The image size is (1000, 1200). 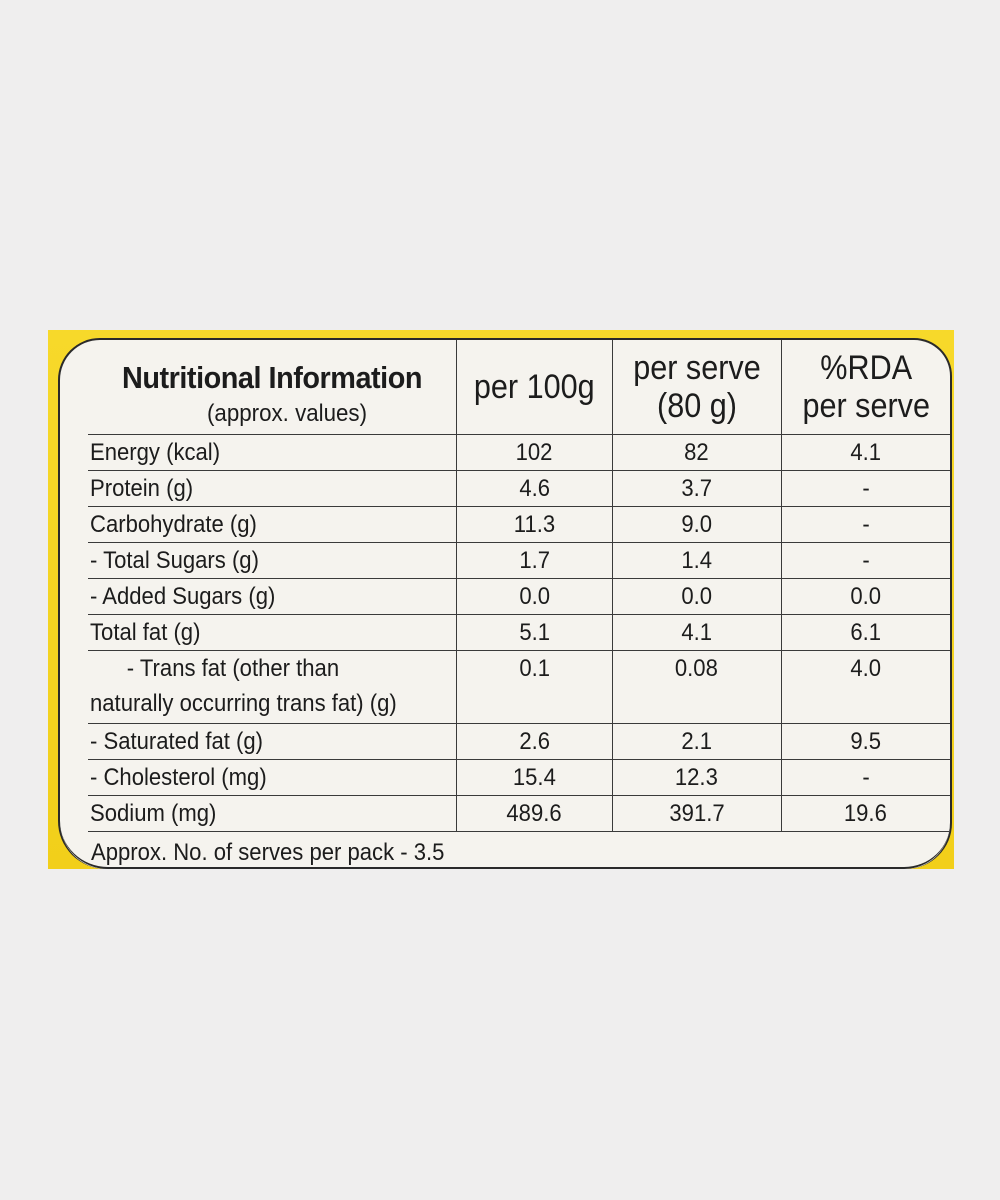 I want to click on value-text: 15.4, so click(x=534, y=777).